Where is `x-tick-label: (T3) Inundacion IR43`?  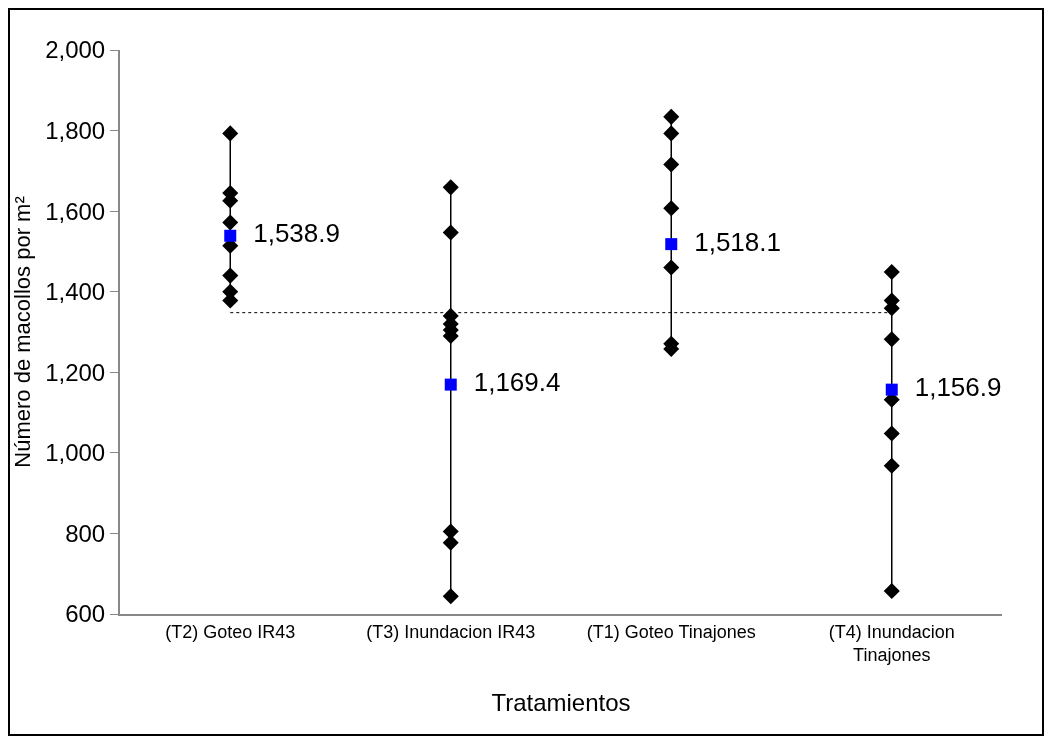 x-tick-label: (T3) Inundacion IR43 is located at coordinates (451, 631).